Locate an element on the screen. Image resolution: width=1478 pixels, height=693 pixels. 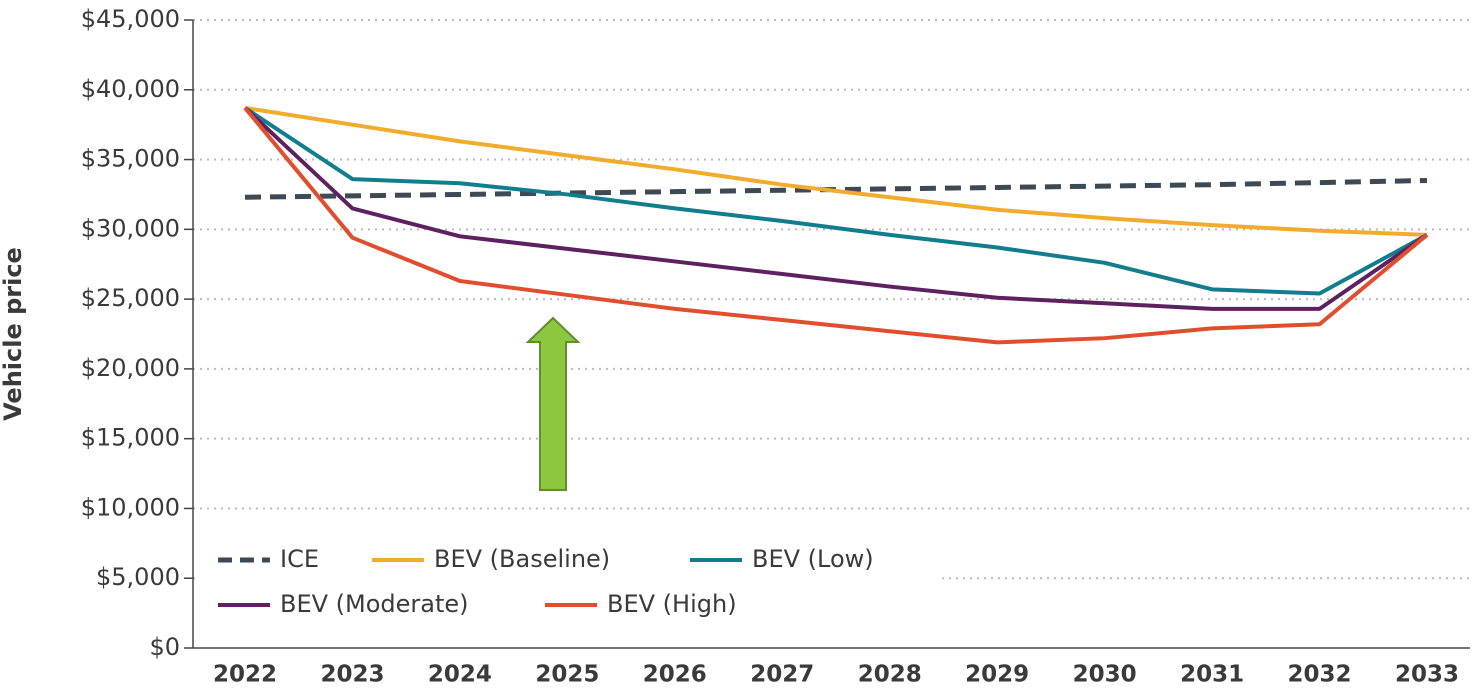
x-tick-label: 2022 is located at coordinates (245, 675).